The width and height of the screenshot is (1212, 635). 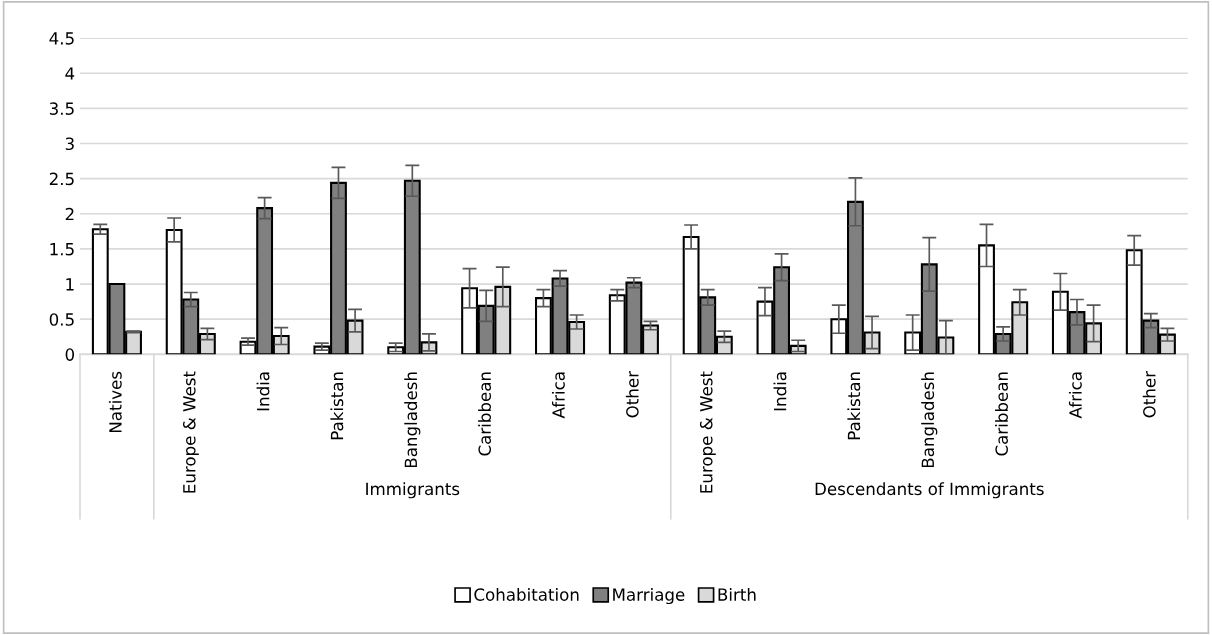 What do you see at coordinates (61, 38) in the screenshot?
I see `y-tick-label: 4.5` at bounding box center [61, 38].